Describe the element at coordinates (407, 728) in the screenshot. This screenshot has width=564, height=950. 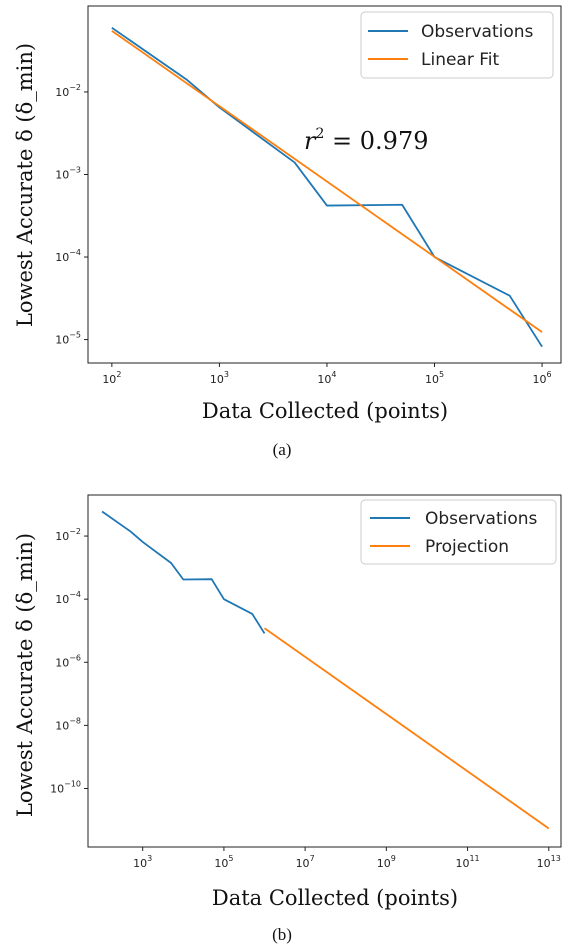
I see `series-line-projection` at that location.